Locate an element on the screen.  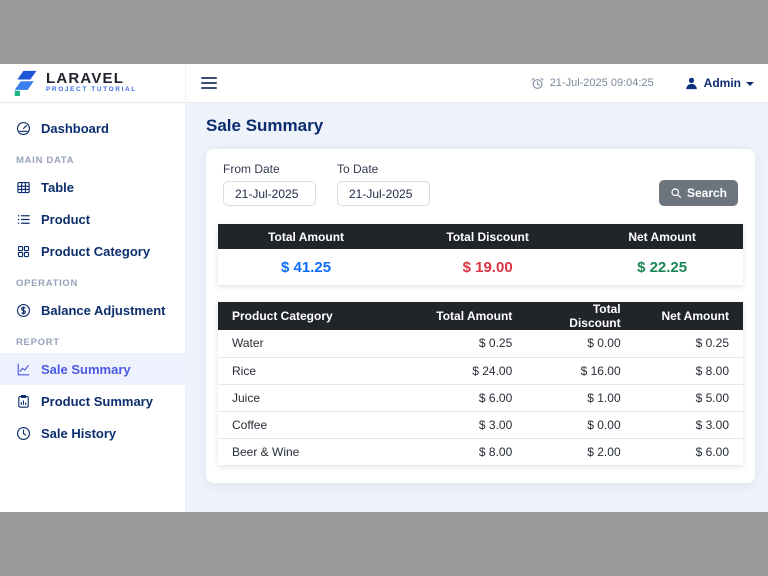
category-cell: Juice is located at coordinates (318, 398).